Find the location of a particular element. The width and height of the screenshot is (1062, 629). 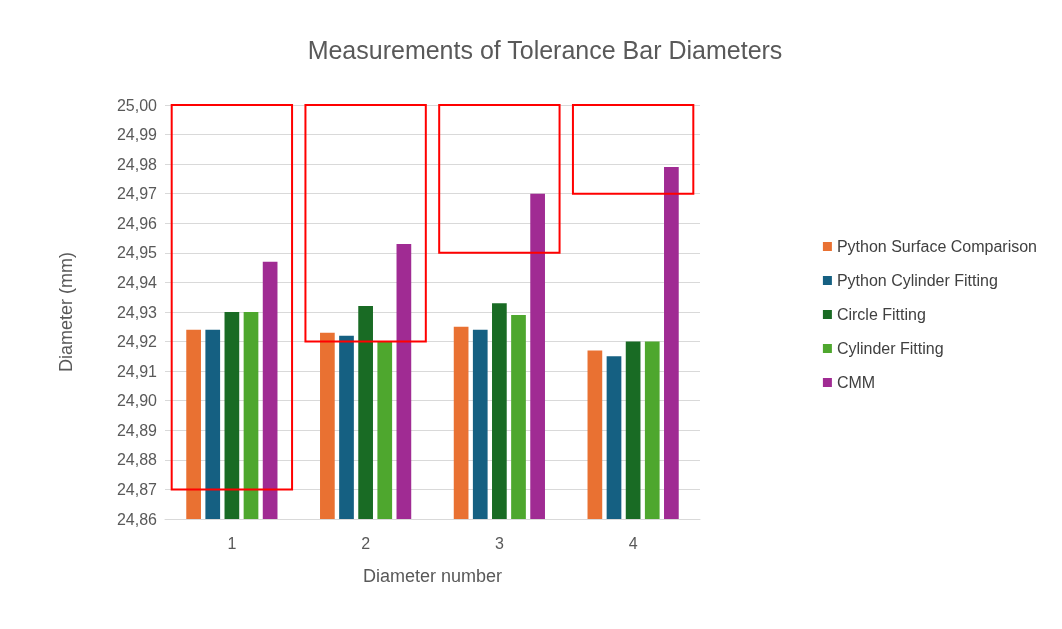

y-tick-label: 24,93 is located at coordinates (137, 312).